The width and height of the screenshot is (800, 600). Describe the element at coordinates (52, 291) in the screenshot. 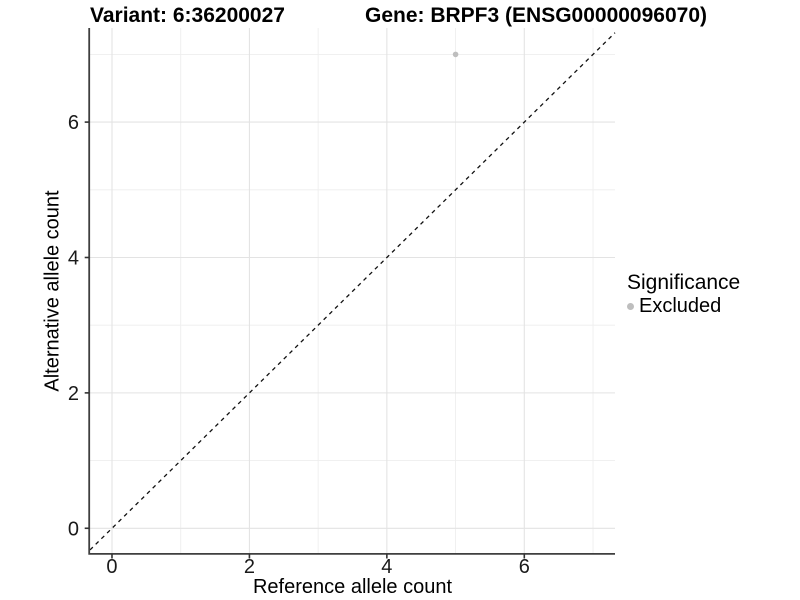

I see `y-axis-title: Alternative allele count` at that location.